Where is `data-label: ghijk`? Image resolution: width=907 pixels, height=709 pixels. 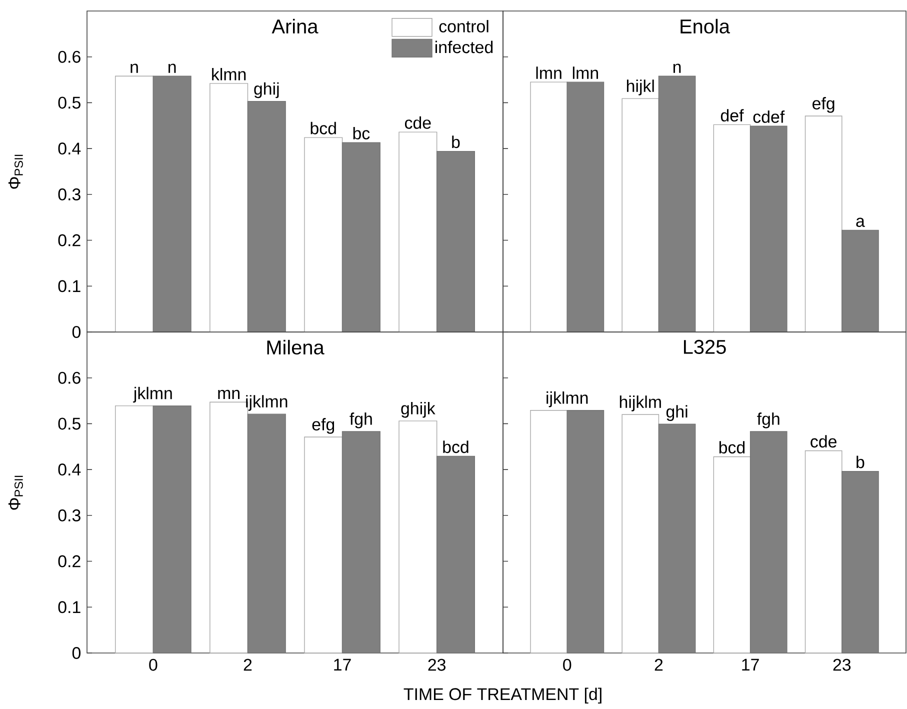
data-label: ghijk is located at coordinates (418, 410).